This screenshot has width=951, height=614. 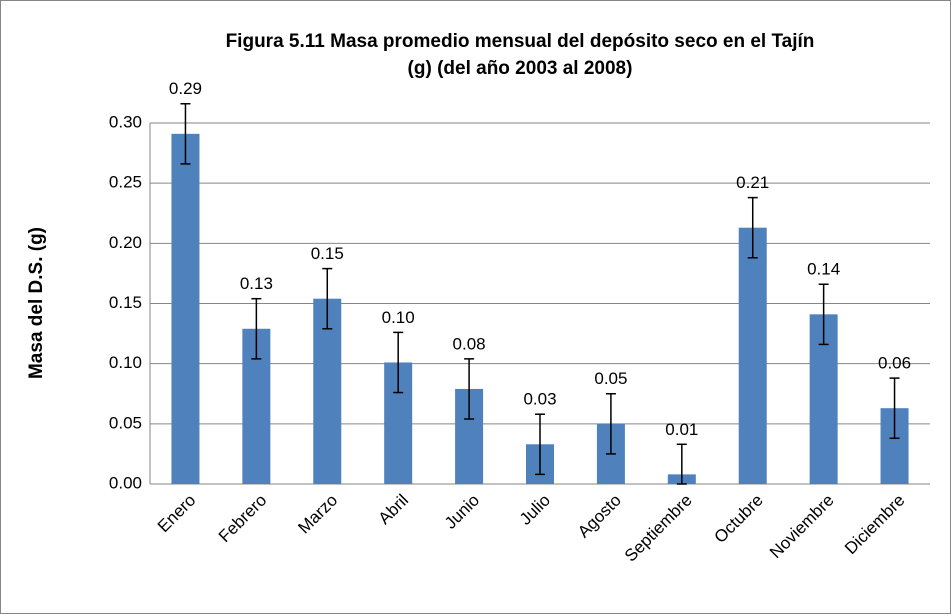 What do you see at coordinates (185, 88) in the screenshot?
I see `data-label: 0.29` at bounding box center [185, 88].